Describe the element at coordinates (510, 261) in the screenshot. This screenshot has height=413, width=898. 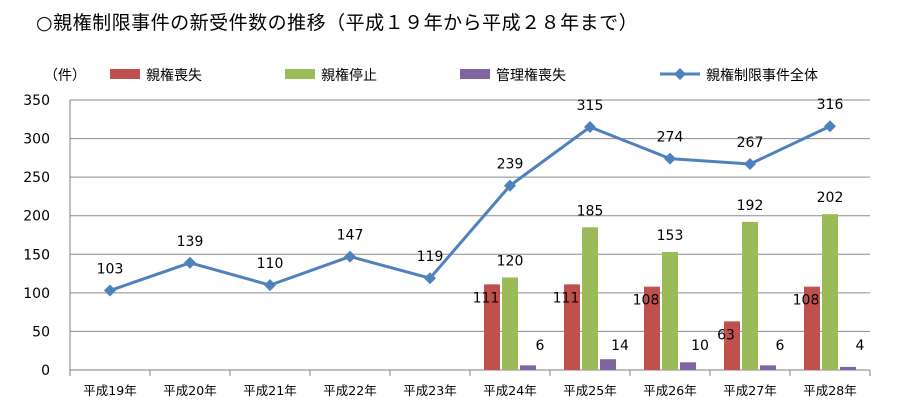
I see `data-label-親権停止: 120` at that location.